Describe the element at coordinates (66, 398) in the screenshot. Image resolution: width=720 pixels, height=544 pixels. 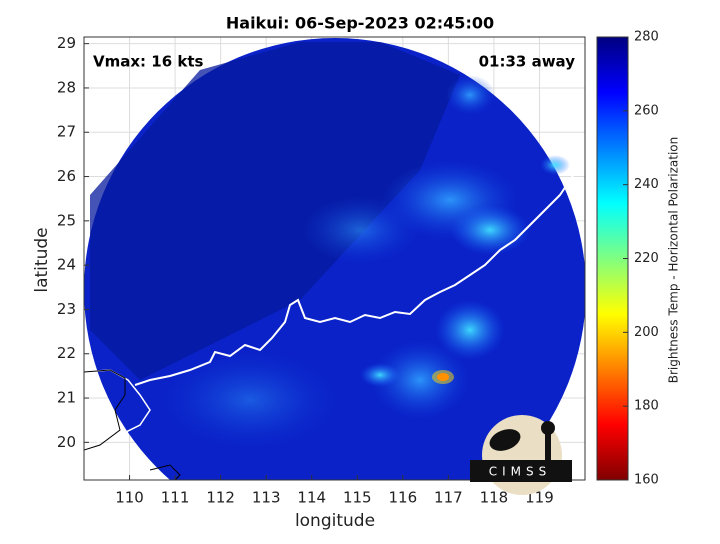
I see `y-tick-label: 21` at that location.